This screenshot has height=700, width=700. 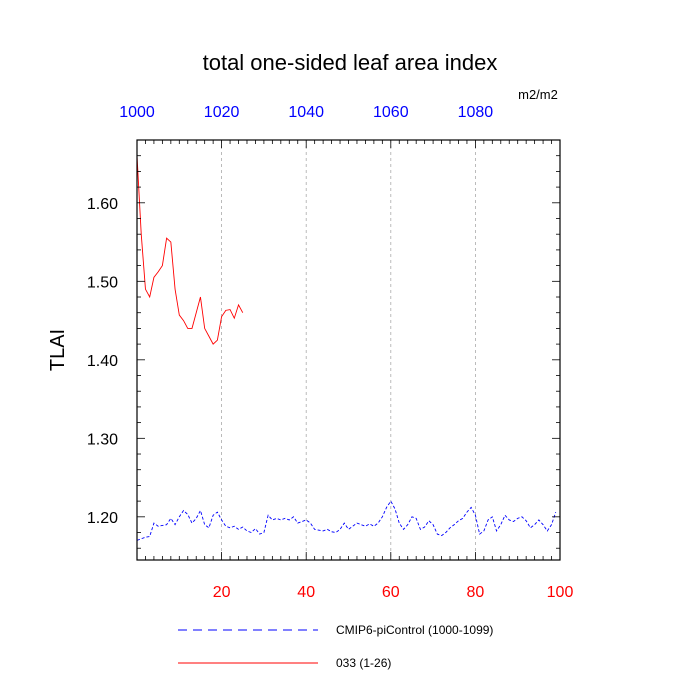 I want to click on units-label: m2/m2, so click(x=538, y=94).